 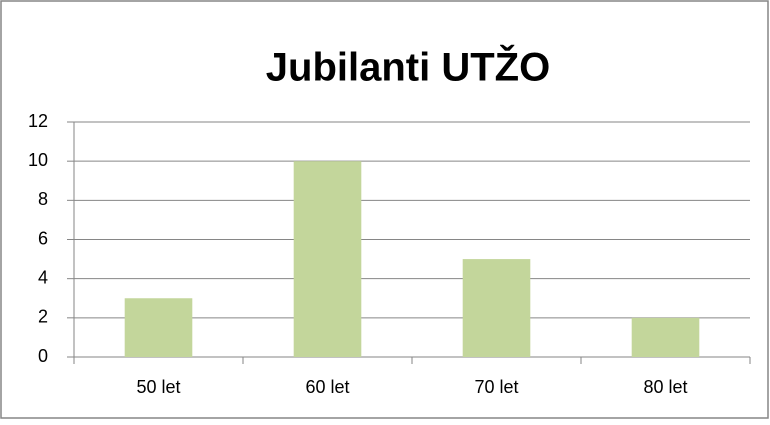 What do you see at coordinates (43, 317) in the screenshot?
I see `y-tick-label: 2` at bounding box center [43, 317].